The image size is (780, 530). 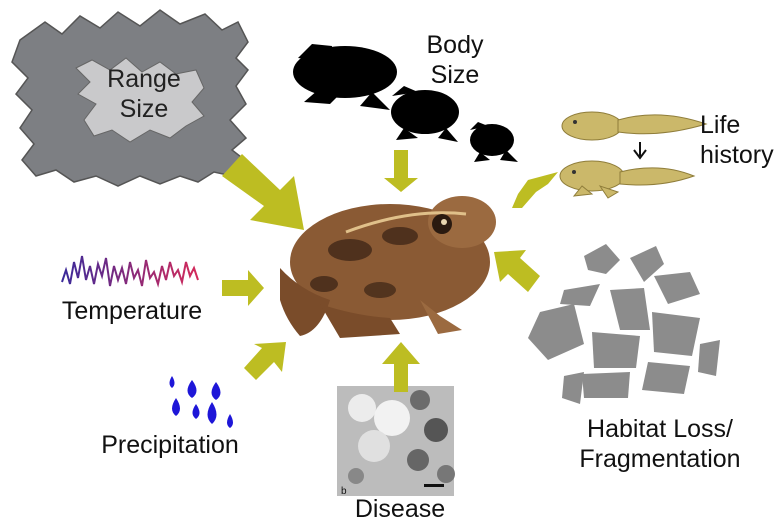 What do you see at coordinates (345, 77) in the screenshot?
I see `frog-silhouette-large` at bounding box center [345, 77].